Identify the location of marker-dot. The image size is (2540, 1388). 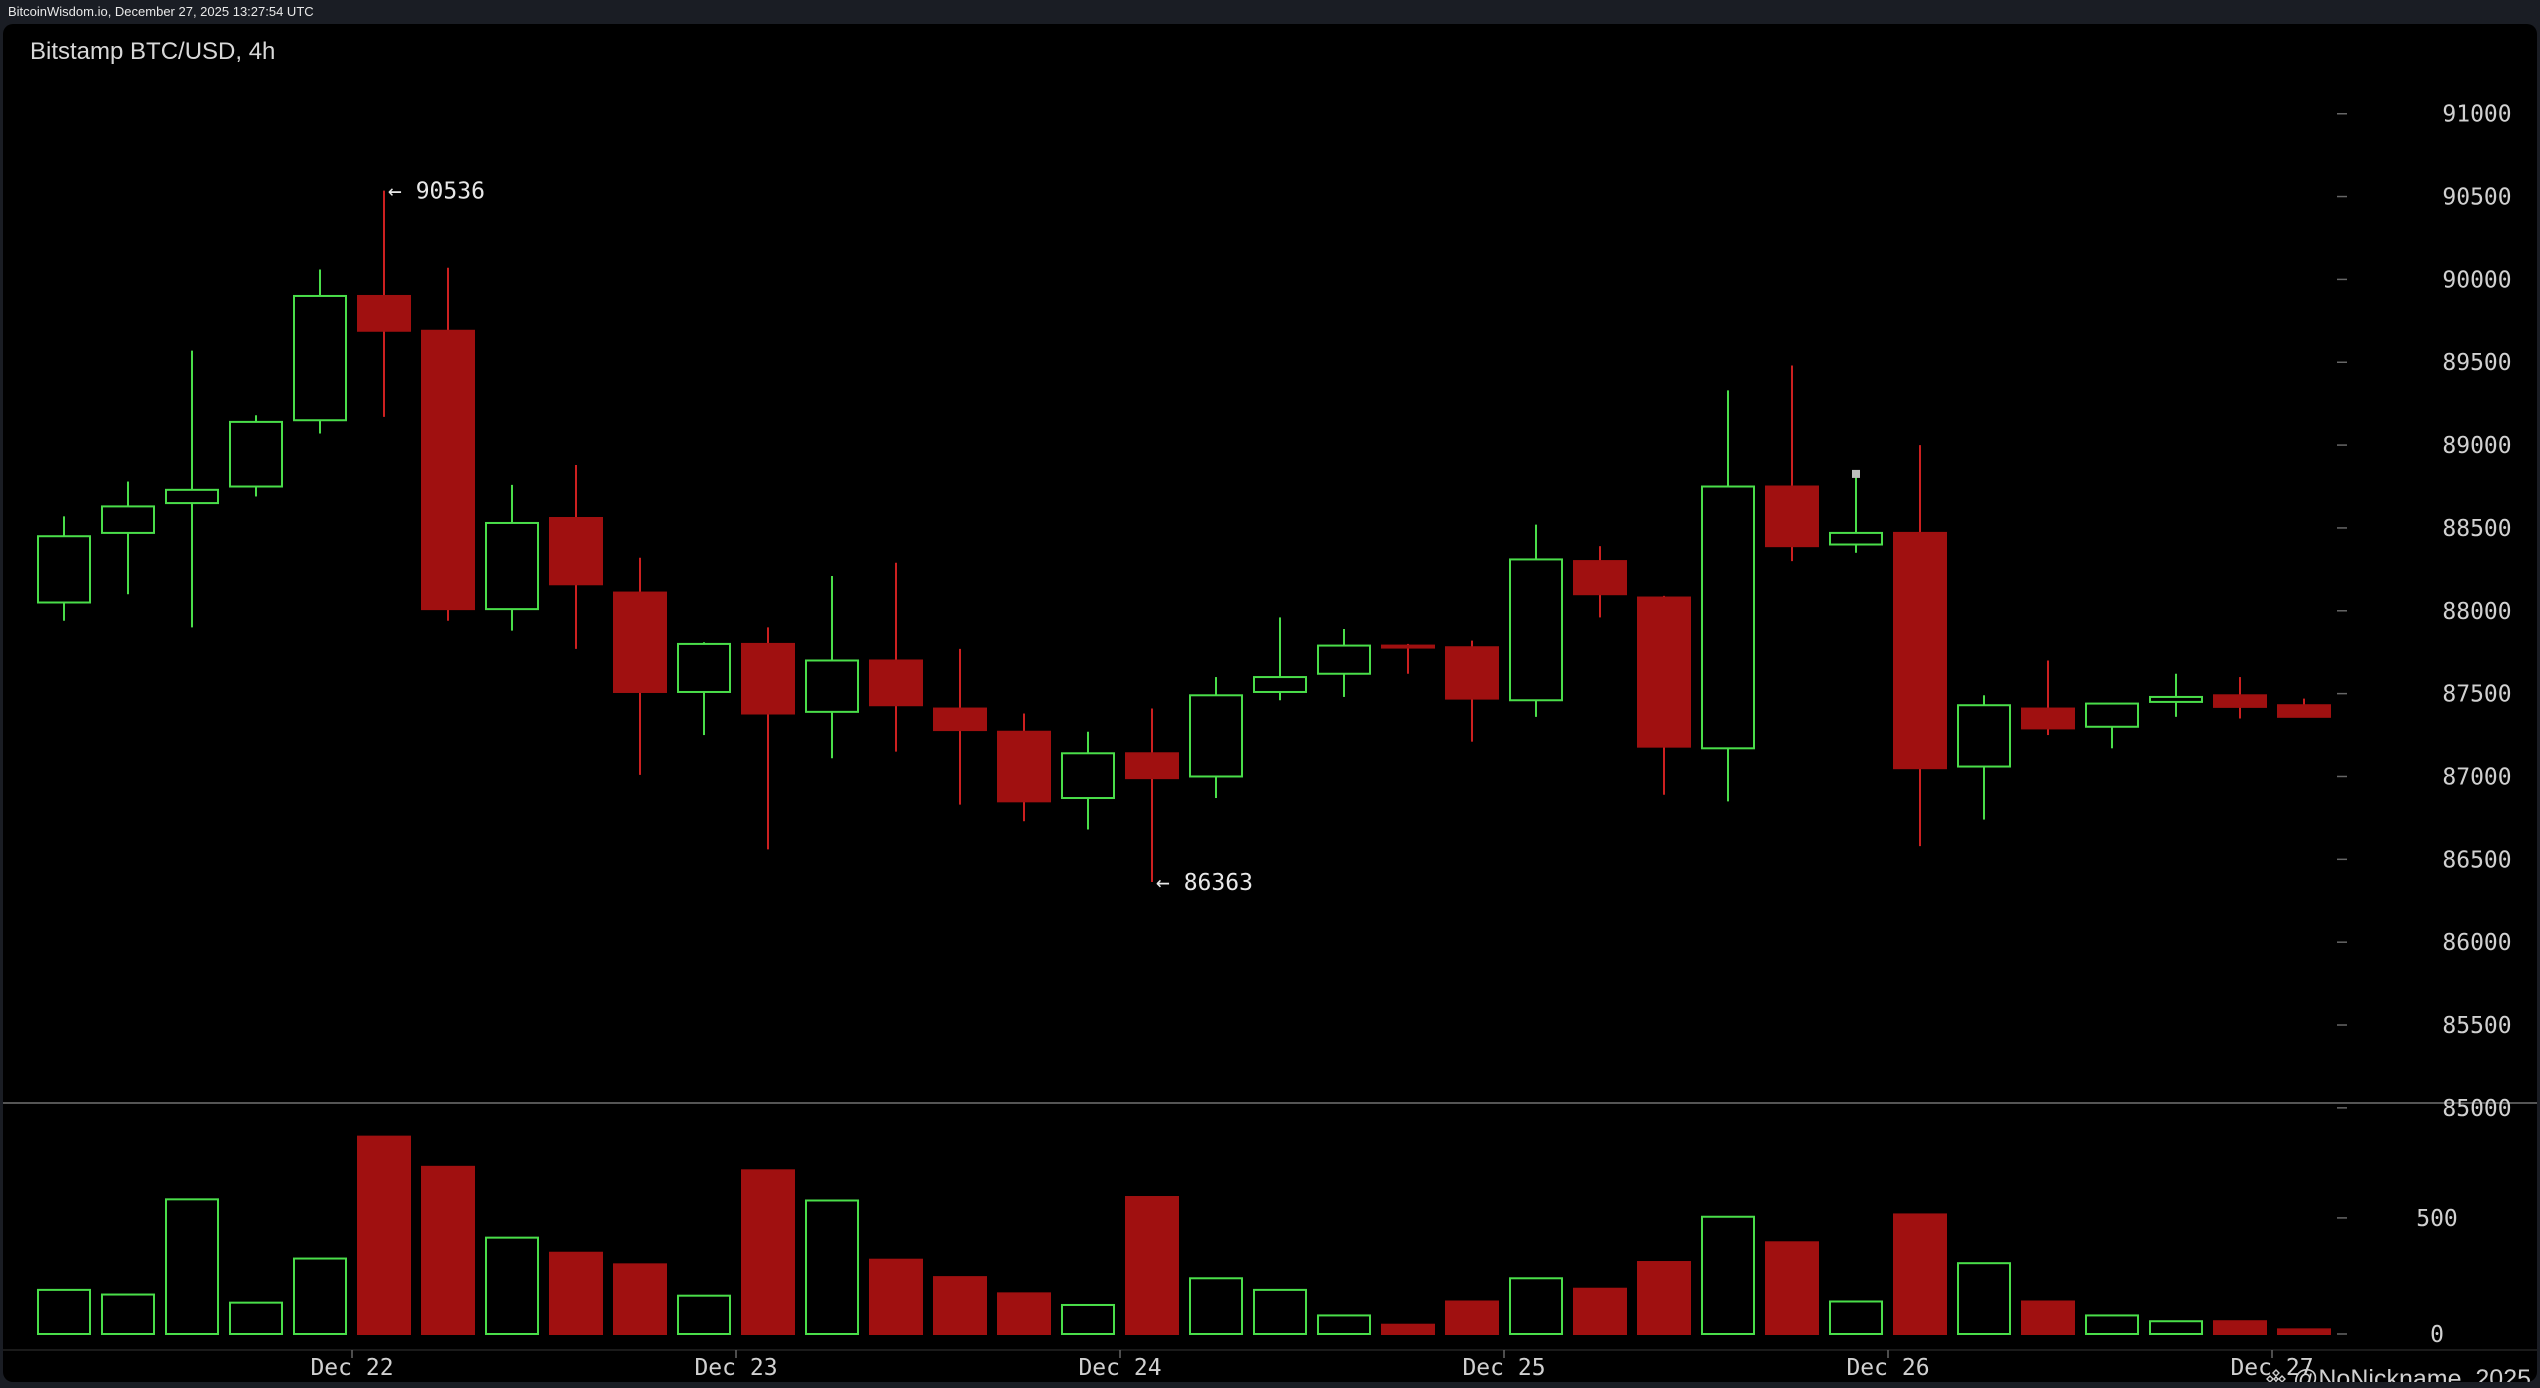
(1856, 473).